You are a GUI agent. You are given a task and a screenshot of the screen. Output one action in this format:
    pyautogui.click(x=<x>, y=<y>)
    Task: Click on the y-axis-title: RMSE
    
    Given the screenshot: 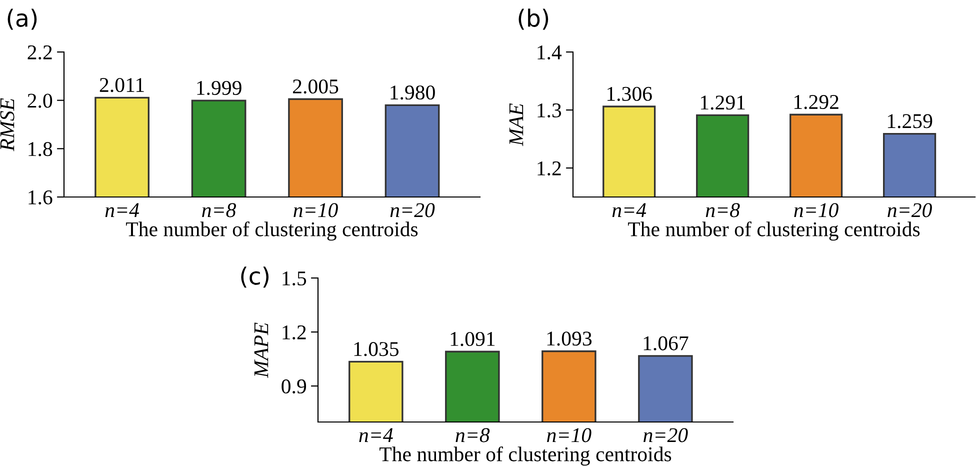 What is the action you would take?
    pyautogui.click(x=7, y=125)
    